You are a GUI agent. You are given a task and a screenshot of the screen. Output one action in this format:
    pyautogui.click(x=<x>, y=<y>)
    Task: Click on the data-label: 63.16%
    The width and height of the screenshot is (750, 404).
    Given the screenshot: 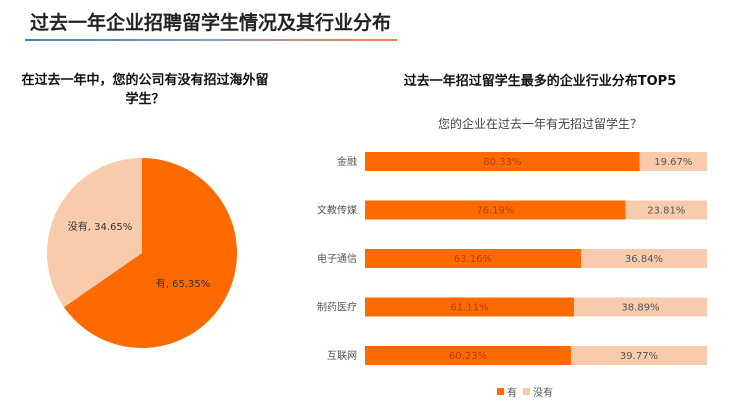 What is the action you would take?
    pyautogui.click(x=473, y=259)
    